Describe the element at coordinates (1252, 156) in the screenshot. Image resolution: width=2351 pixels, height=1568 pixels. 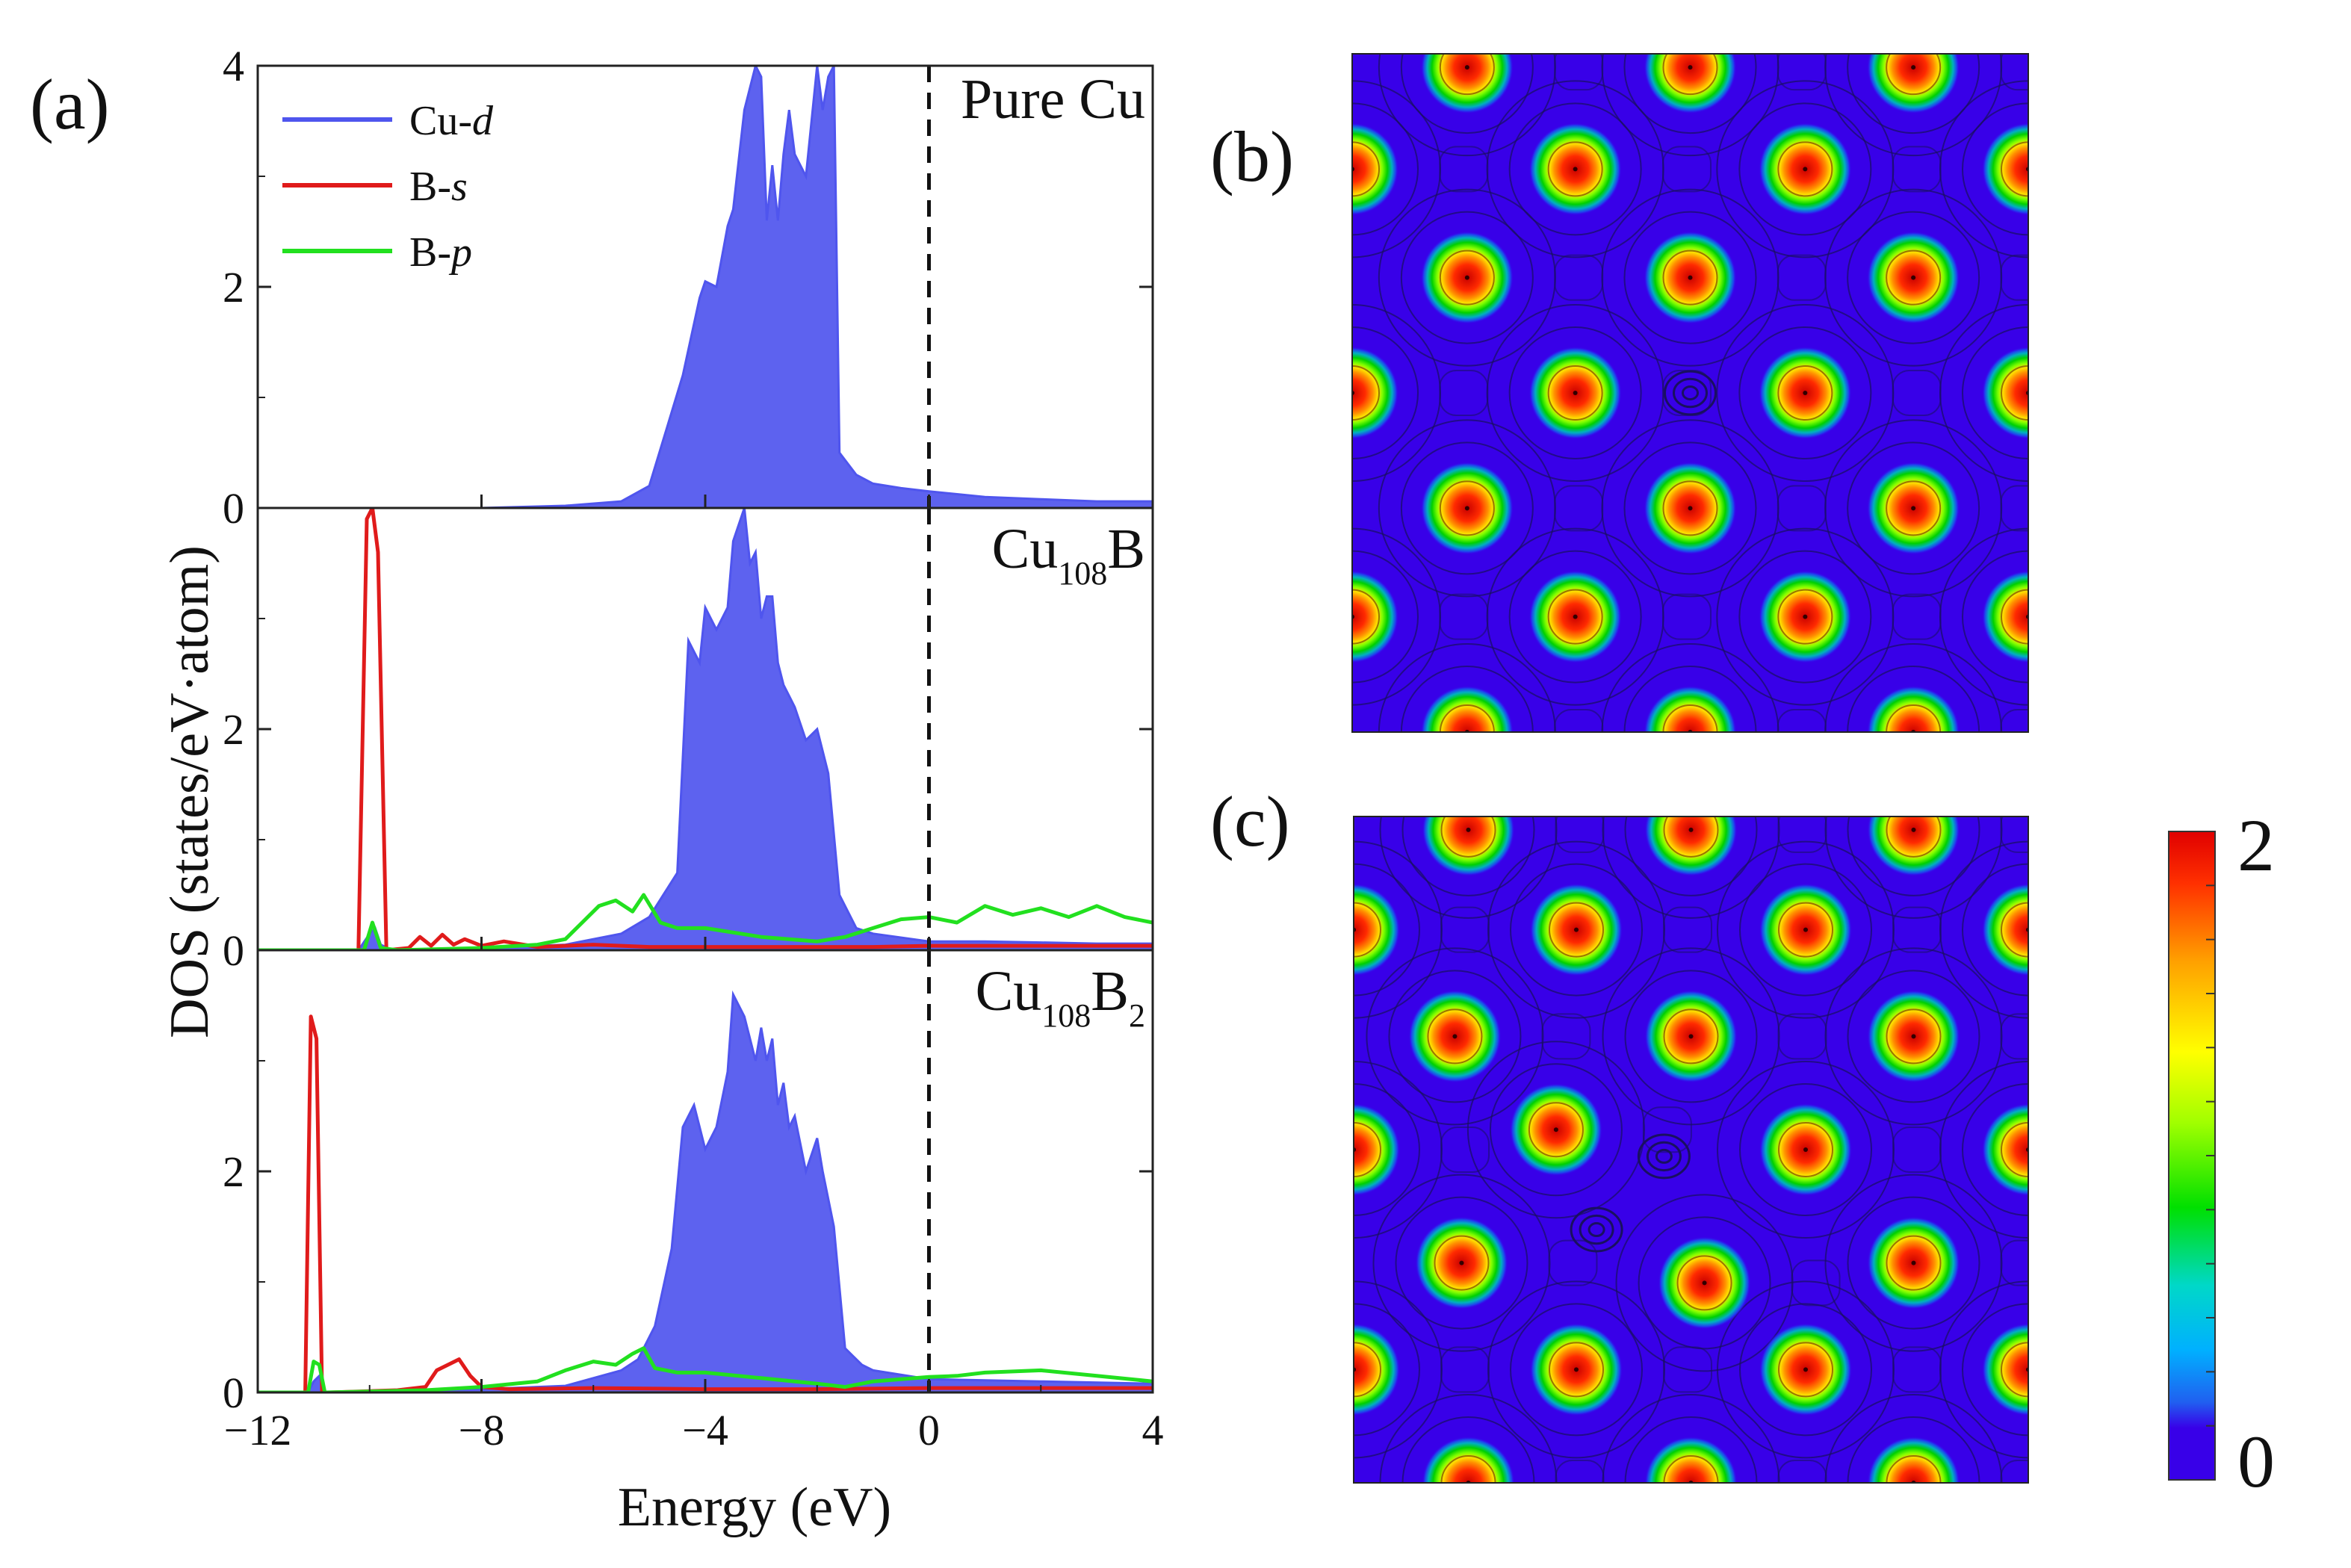
I see `panel-label-b: (b)` at that location.